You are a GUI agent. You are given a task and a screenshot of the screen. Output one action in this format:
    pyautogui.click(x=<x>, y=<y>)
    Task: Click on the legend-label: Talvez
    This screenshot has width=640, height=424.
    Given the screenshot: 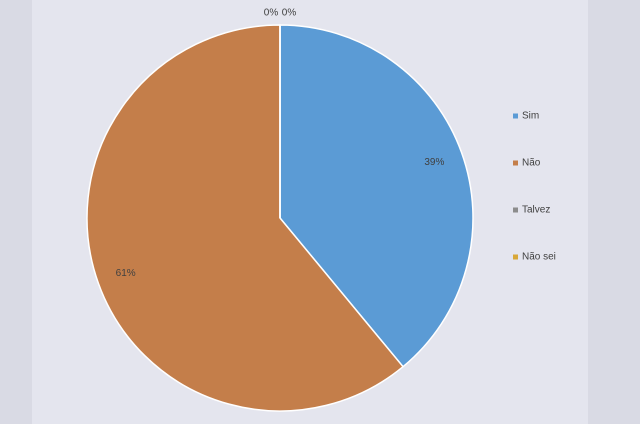 What is the action you would take?
    pyautogui.click(x=536, y=210)
    